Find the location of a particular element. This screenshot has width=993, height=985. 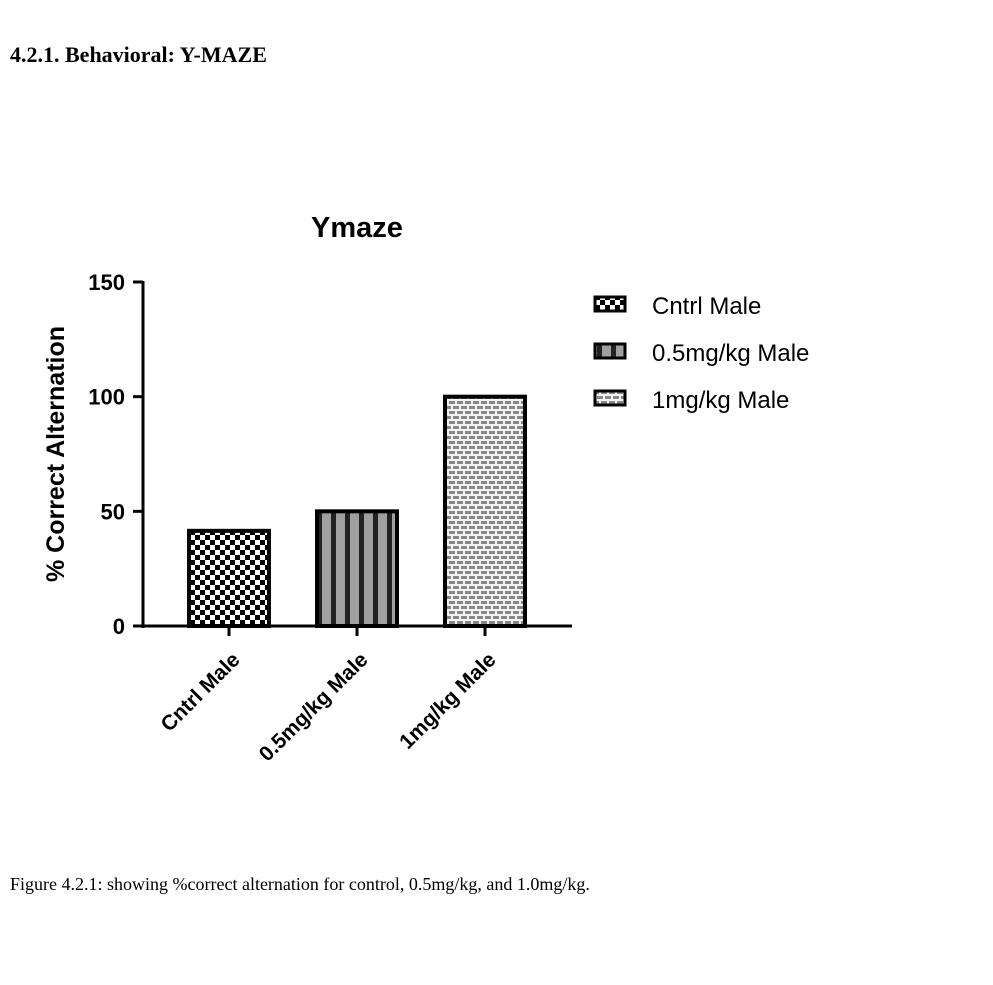

section-heading: 4.2.1. Behavioral: Y-MAZE is located at coordinates (138, 54).